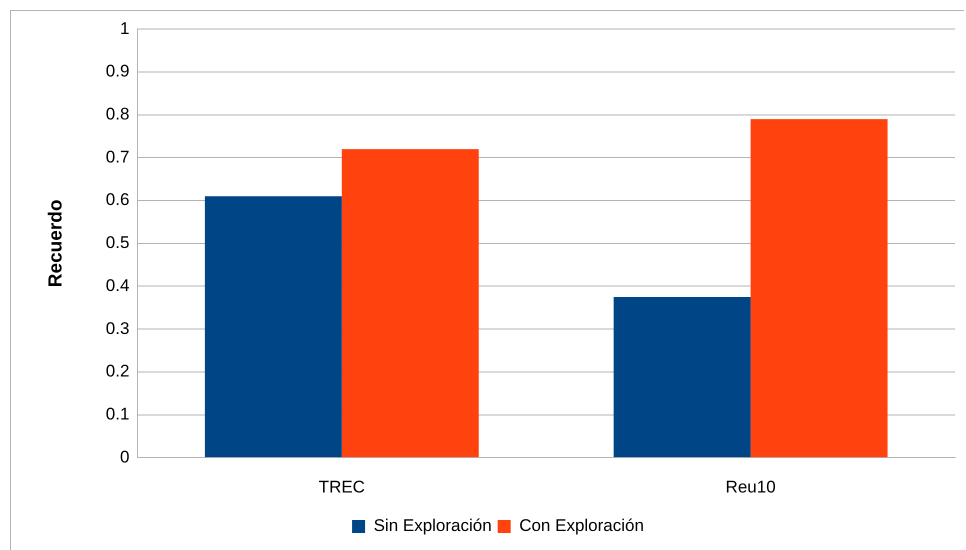 The image size is (966, 550). What do you see at coordinates (118, 328) in the screenshot?
I see `y-tick-label: 0.3` at bounding box center [118, 328].